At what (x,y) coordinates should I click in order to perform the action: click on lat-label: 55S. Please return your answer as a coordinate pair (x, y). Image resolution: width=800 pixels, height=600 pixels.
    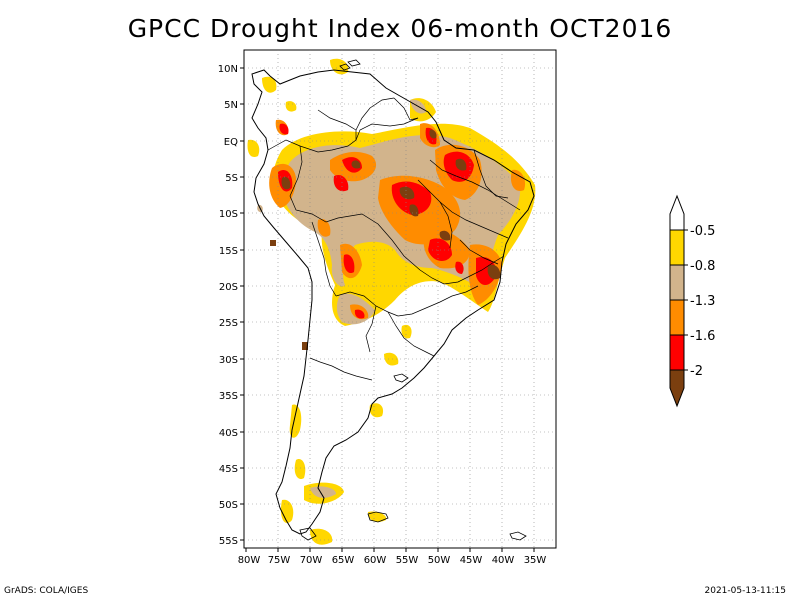
    Looking at the image, I should click on (228, 541).